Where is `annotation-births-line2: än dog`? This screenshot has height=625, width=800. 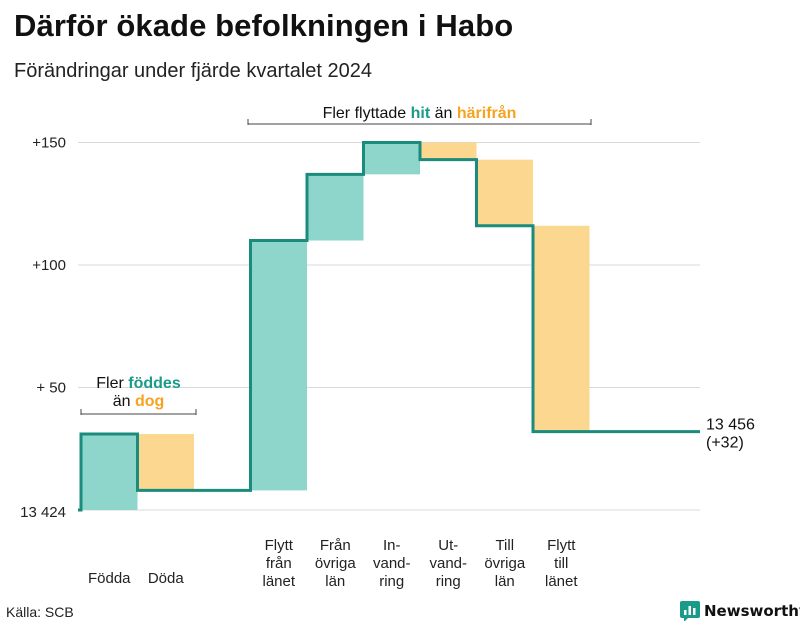 annotation-births-line2: än dog is located at coordinates (139, 401).